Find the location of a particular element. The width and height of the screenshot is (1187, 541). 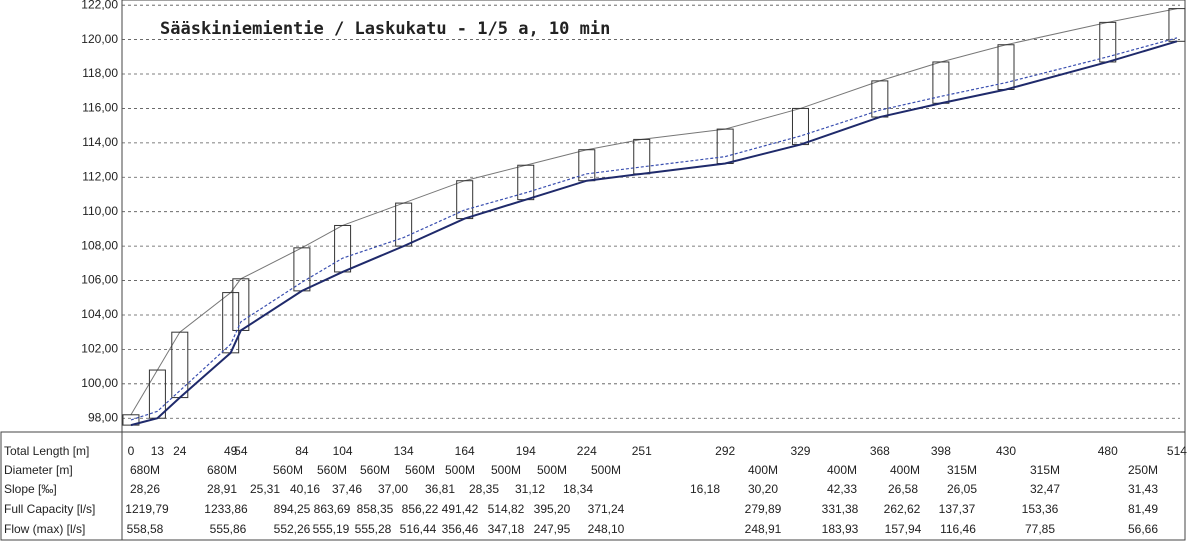

table-cell: 558,58 is located at coordinates (145, 529).